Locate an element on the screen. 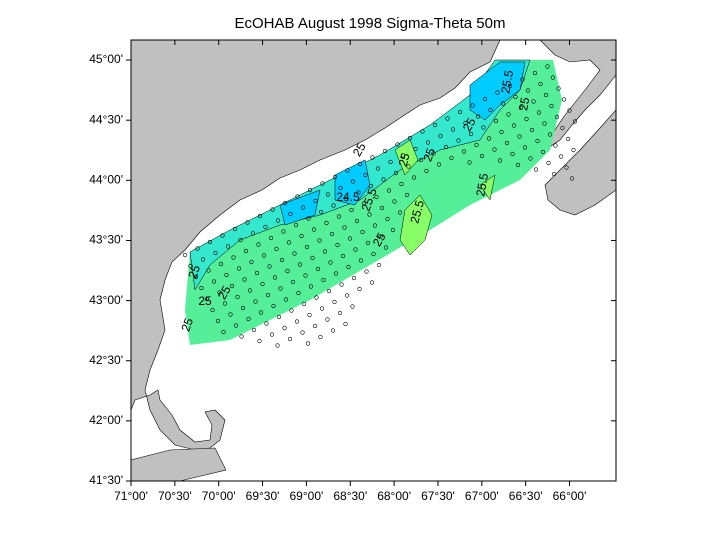 The image size is (719, 545). x-tick-label: 68°00' is located at coordinates (394, 496).